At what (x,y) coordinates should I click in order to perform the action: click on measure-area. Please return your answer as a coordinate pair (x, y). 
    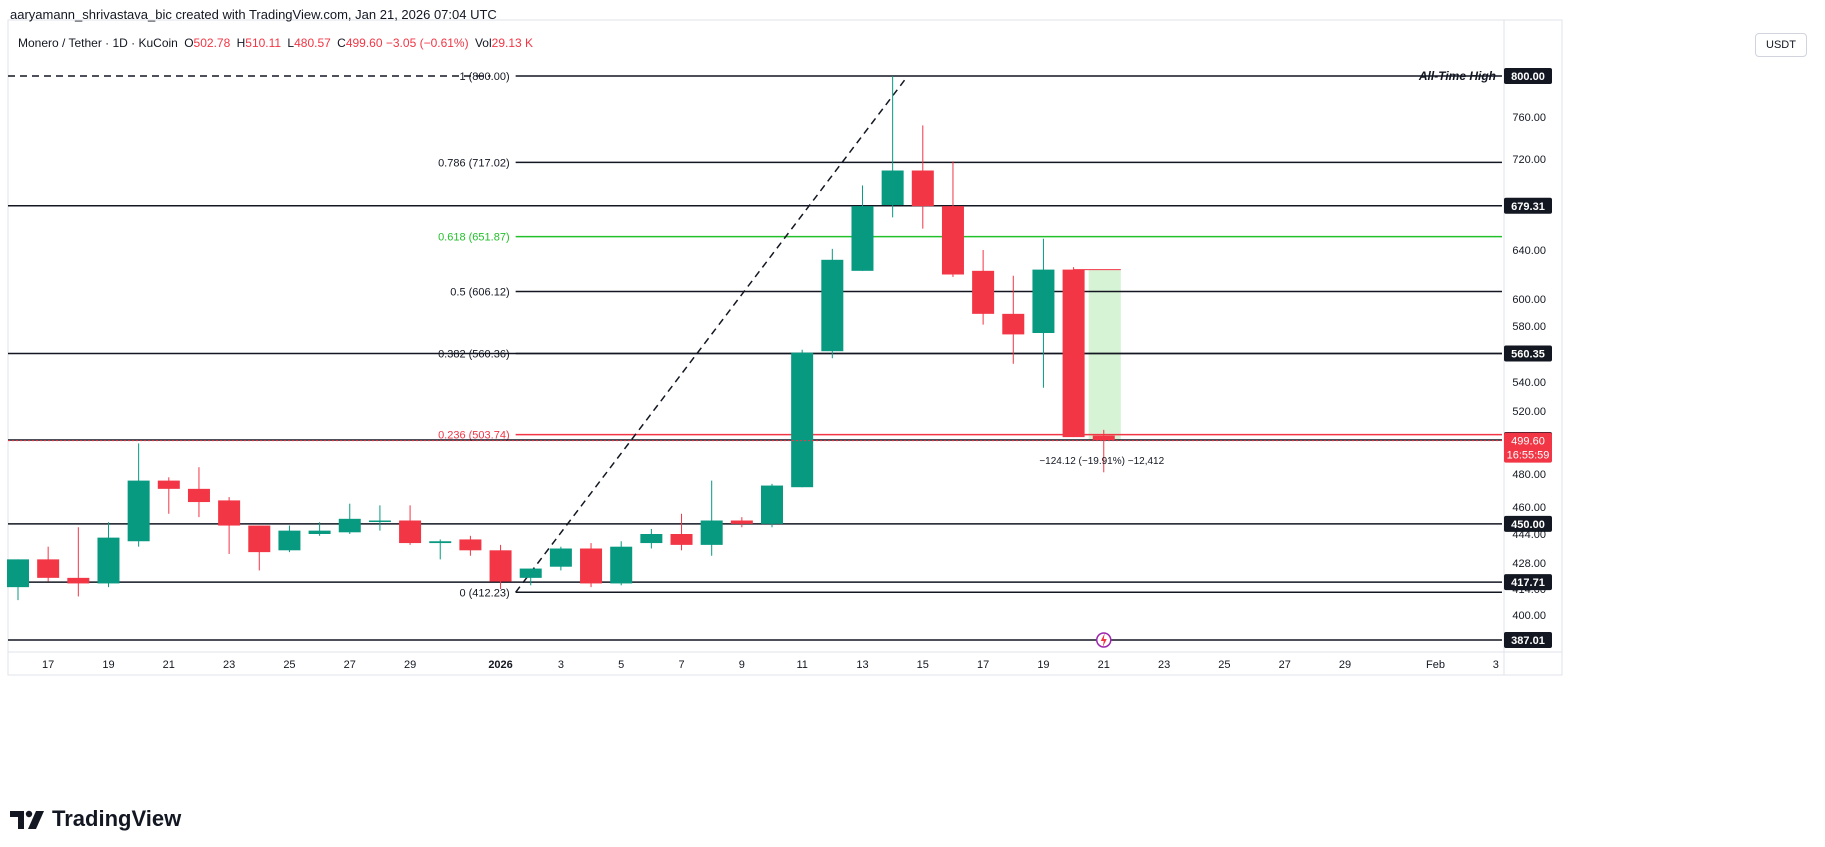
    Looking at the image, I should click on (1104, 354).